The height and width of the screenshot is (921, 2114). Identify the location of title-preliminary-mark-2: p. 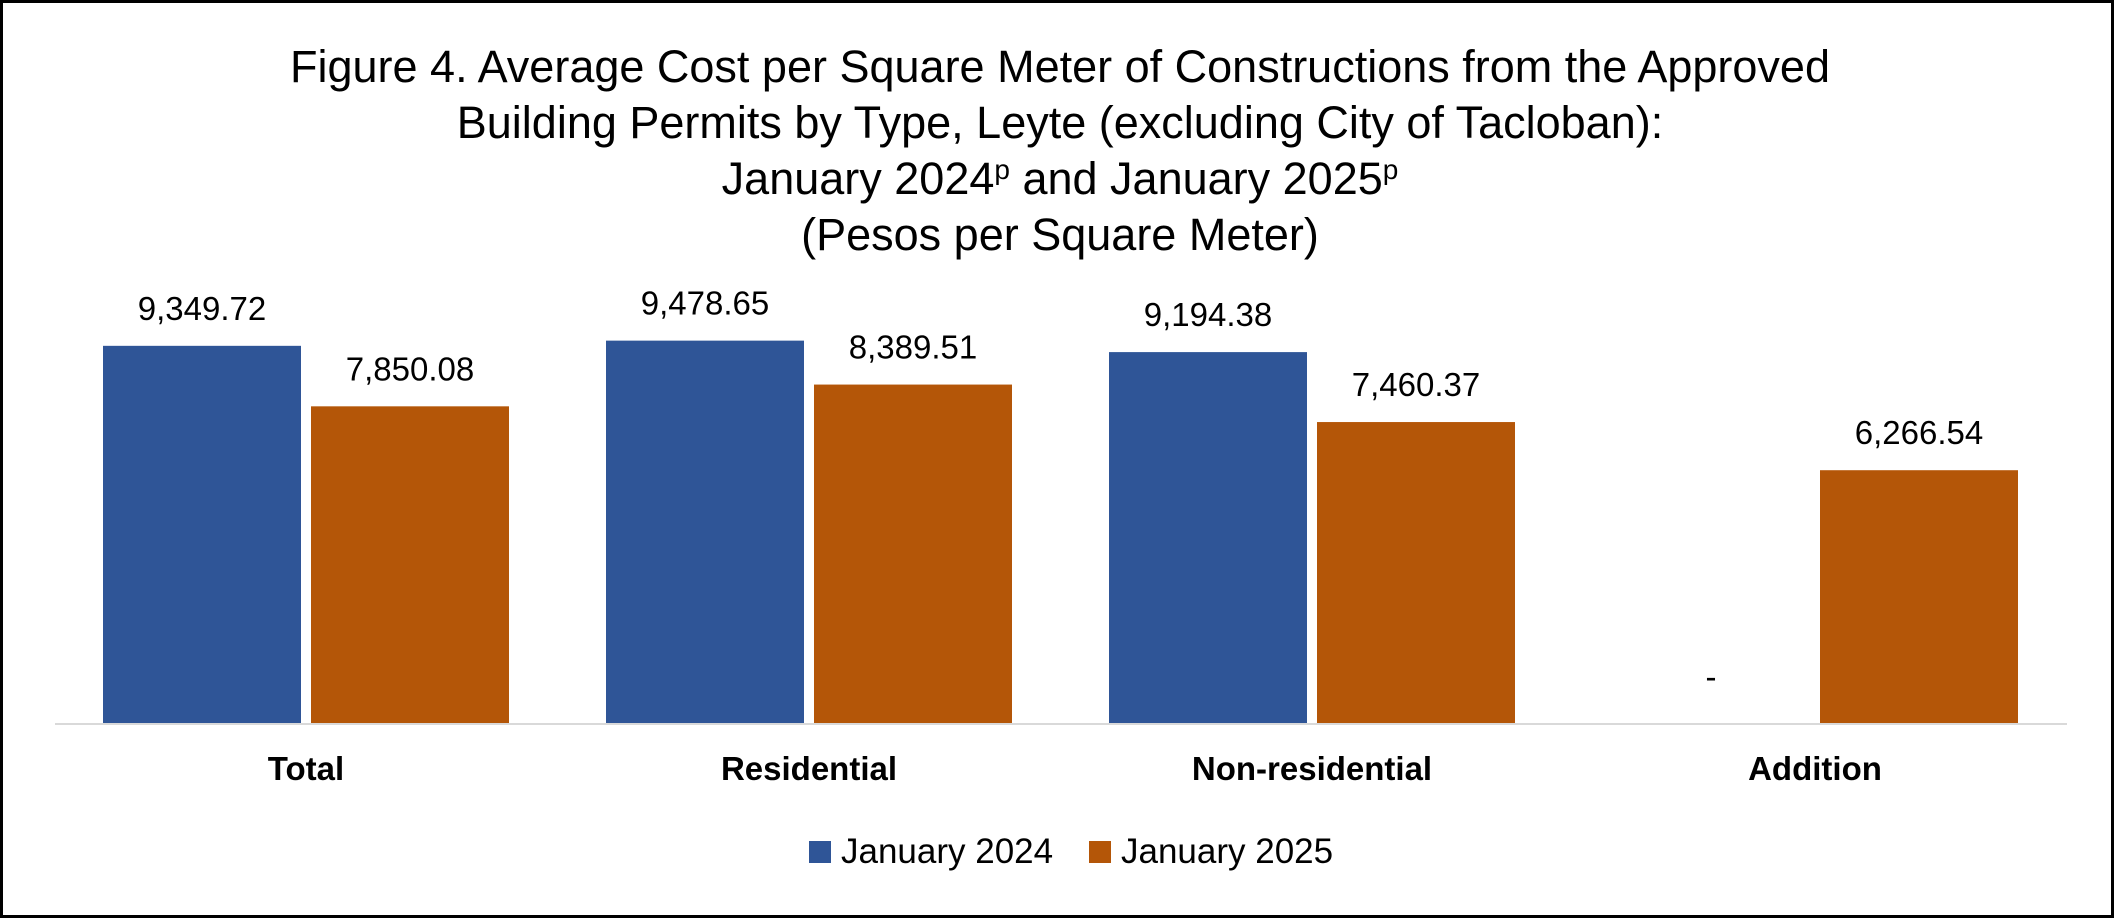
(1391, 169).